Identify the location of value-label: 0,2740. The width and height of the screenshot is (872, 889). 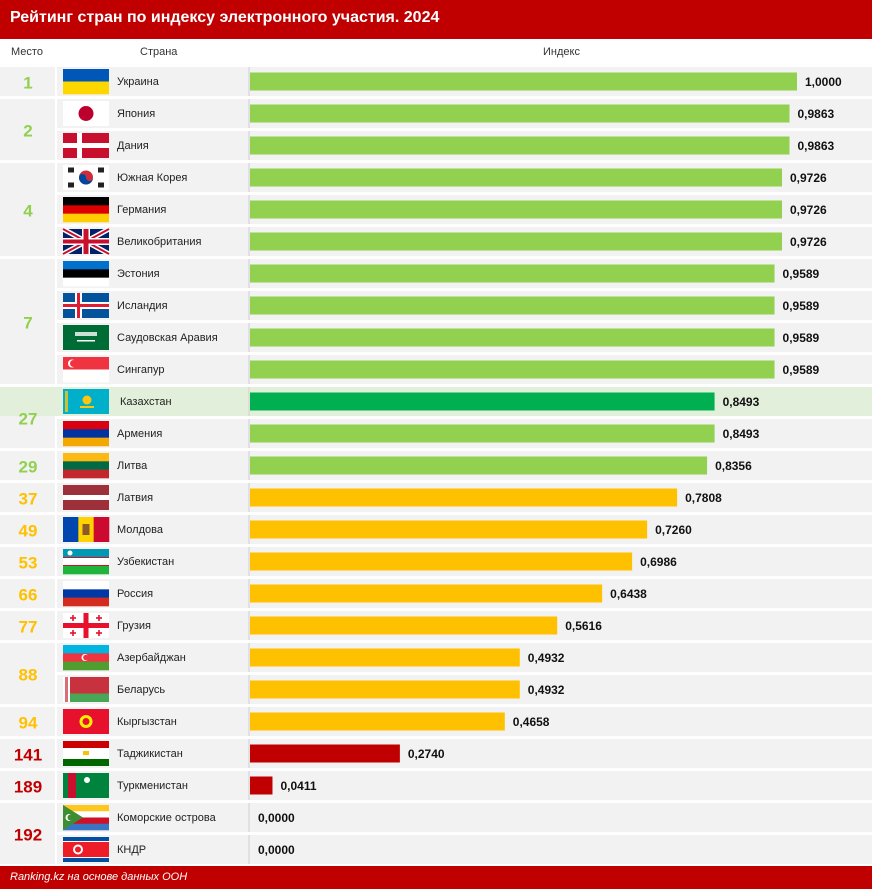
(426, 754).